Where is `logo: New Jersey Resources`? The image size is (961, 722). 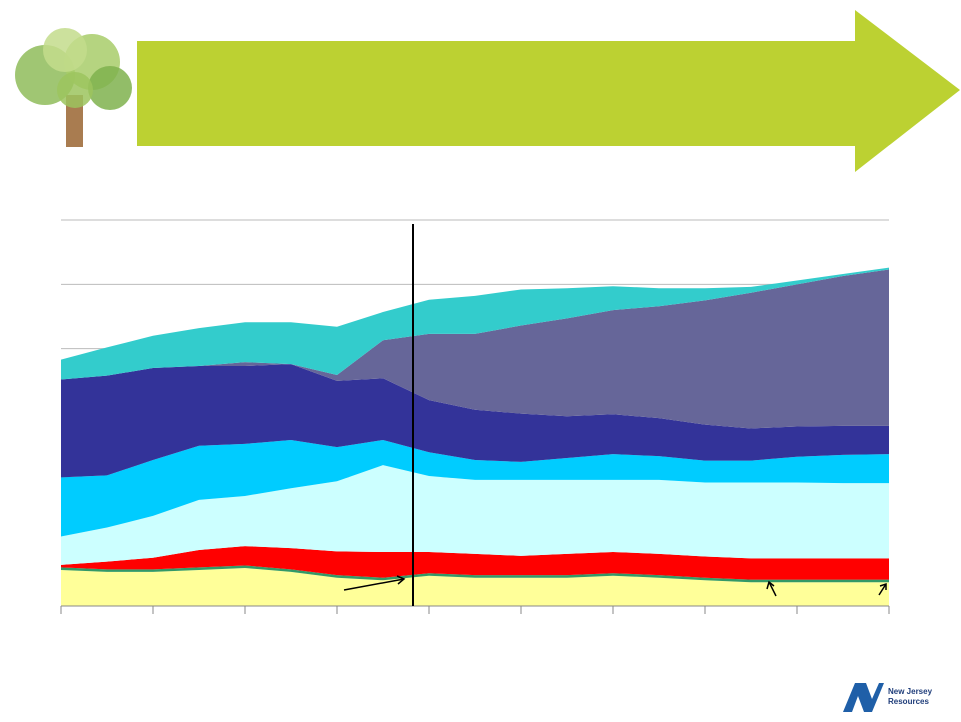
logo: New Jersey Resources is located at coordinates (888, 697).